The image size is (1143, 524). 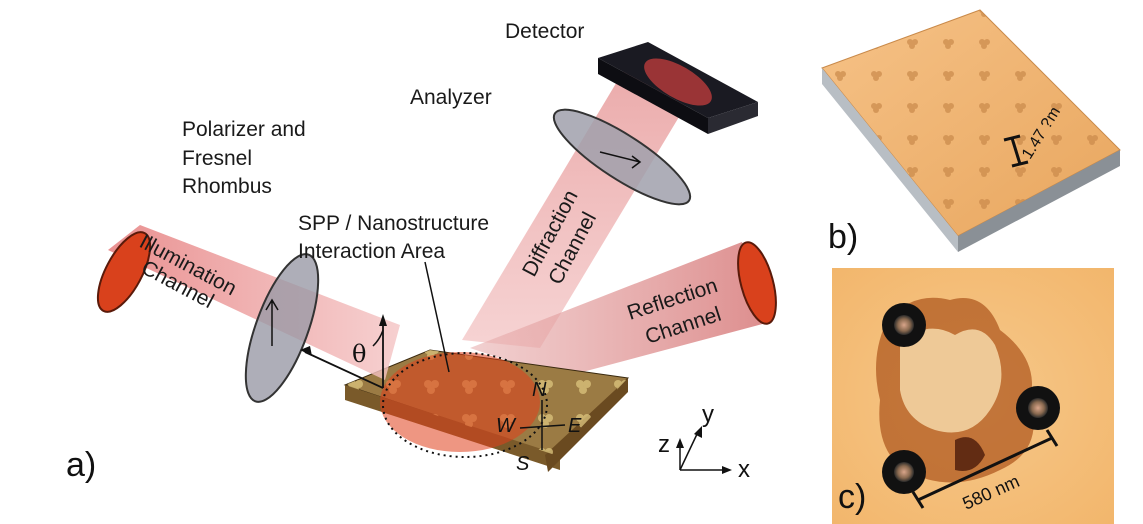 I want to click on scale-bar-c, so click(x=985, y=469).